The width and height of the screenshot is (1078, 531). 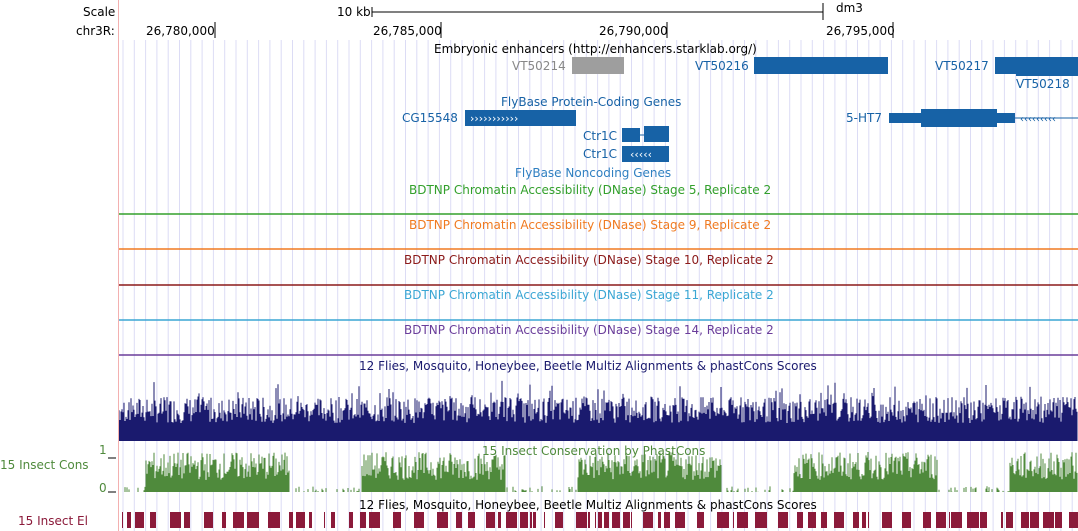 What do you see at coordinates (849, 8) in the screenshot?
I see `assembly-label: dm3` at bounding box center [849, 8].